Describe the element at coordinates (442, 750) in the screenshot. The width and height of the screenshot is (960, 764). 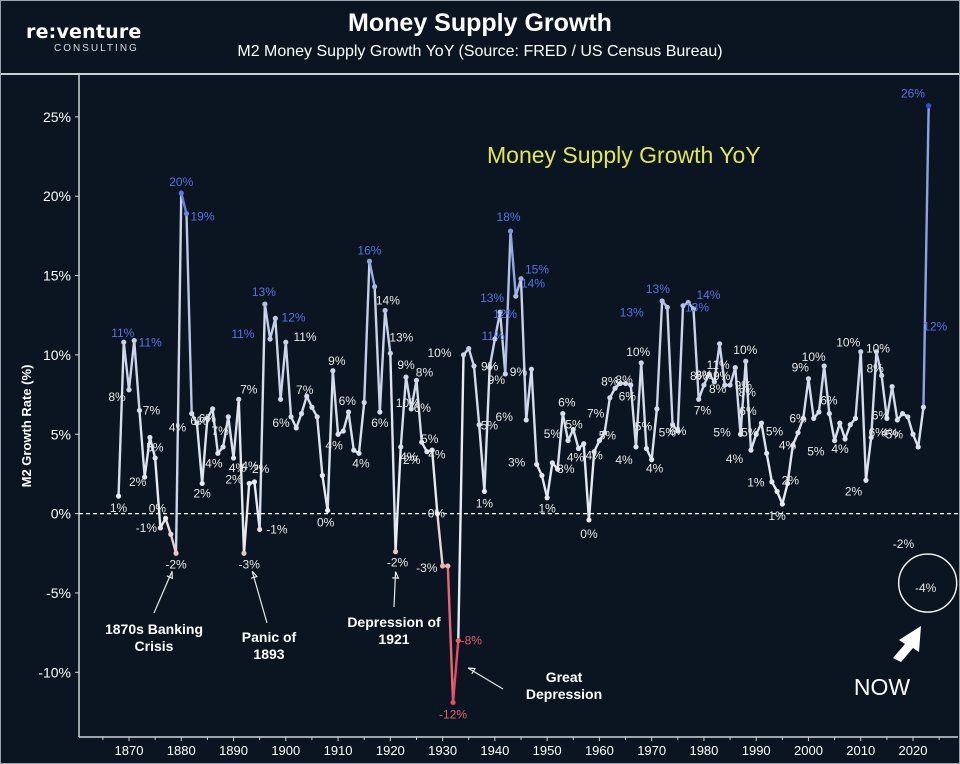
I see `x-tick-label: 1930` at that location.